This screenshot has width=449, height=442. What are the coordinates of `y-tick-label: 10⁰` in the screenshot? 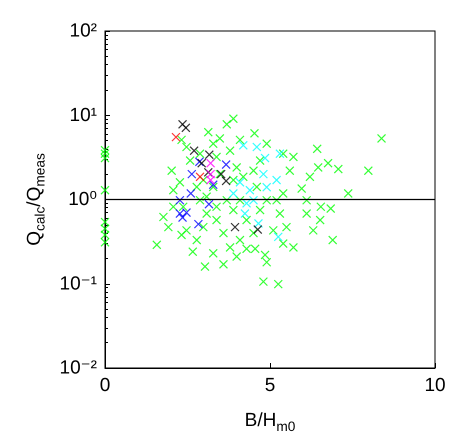 It's located at (82, 199).